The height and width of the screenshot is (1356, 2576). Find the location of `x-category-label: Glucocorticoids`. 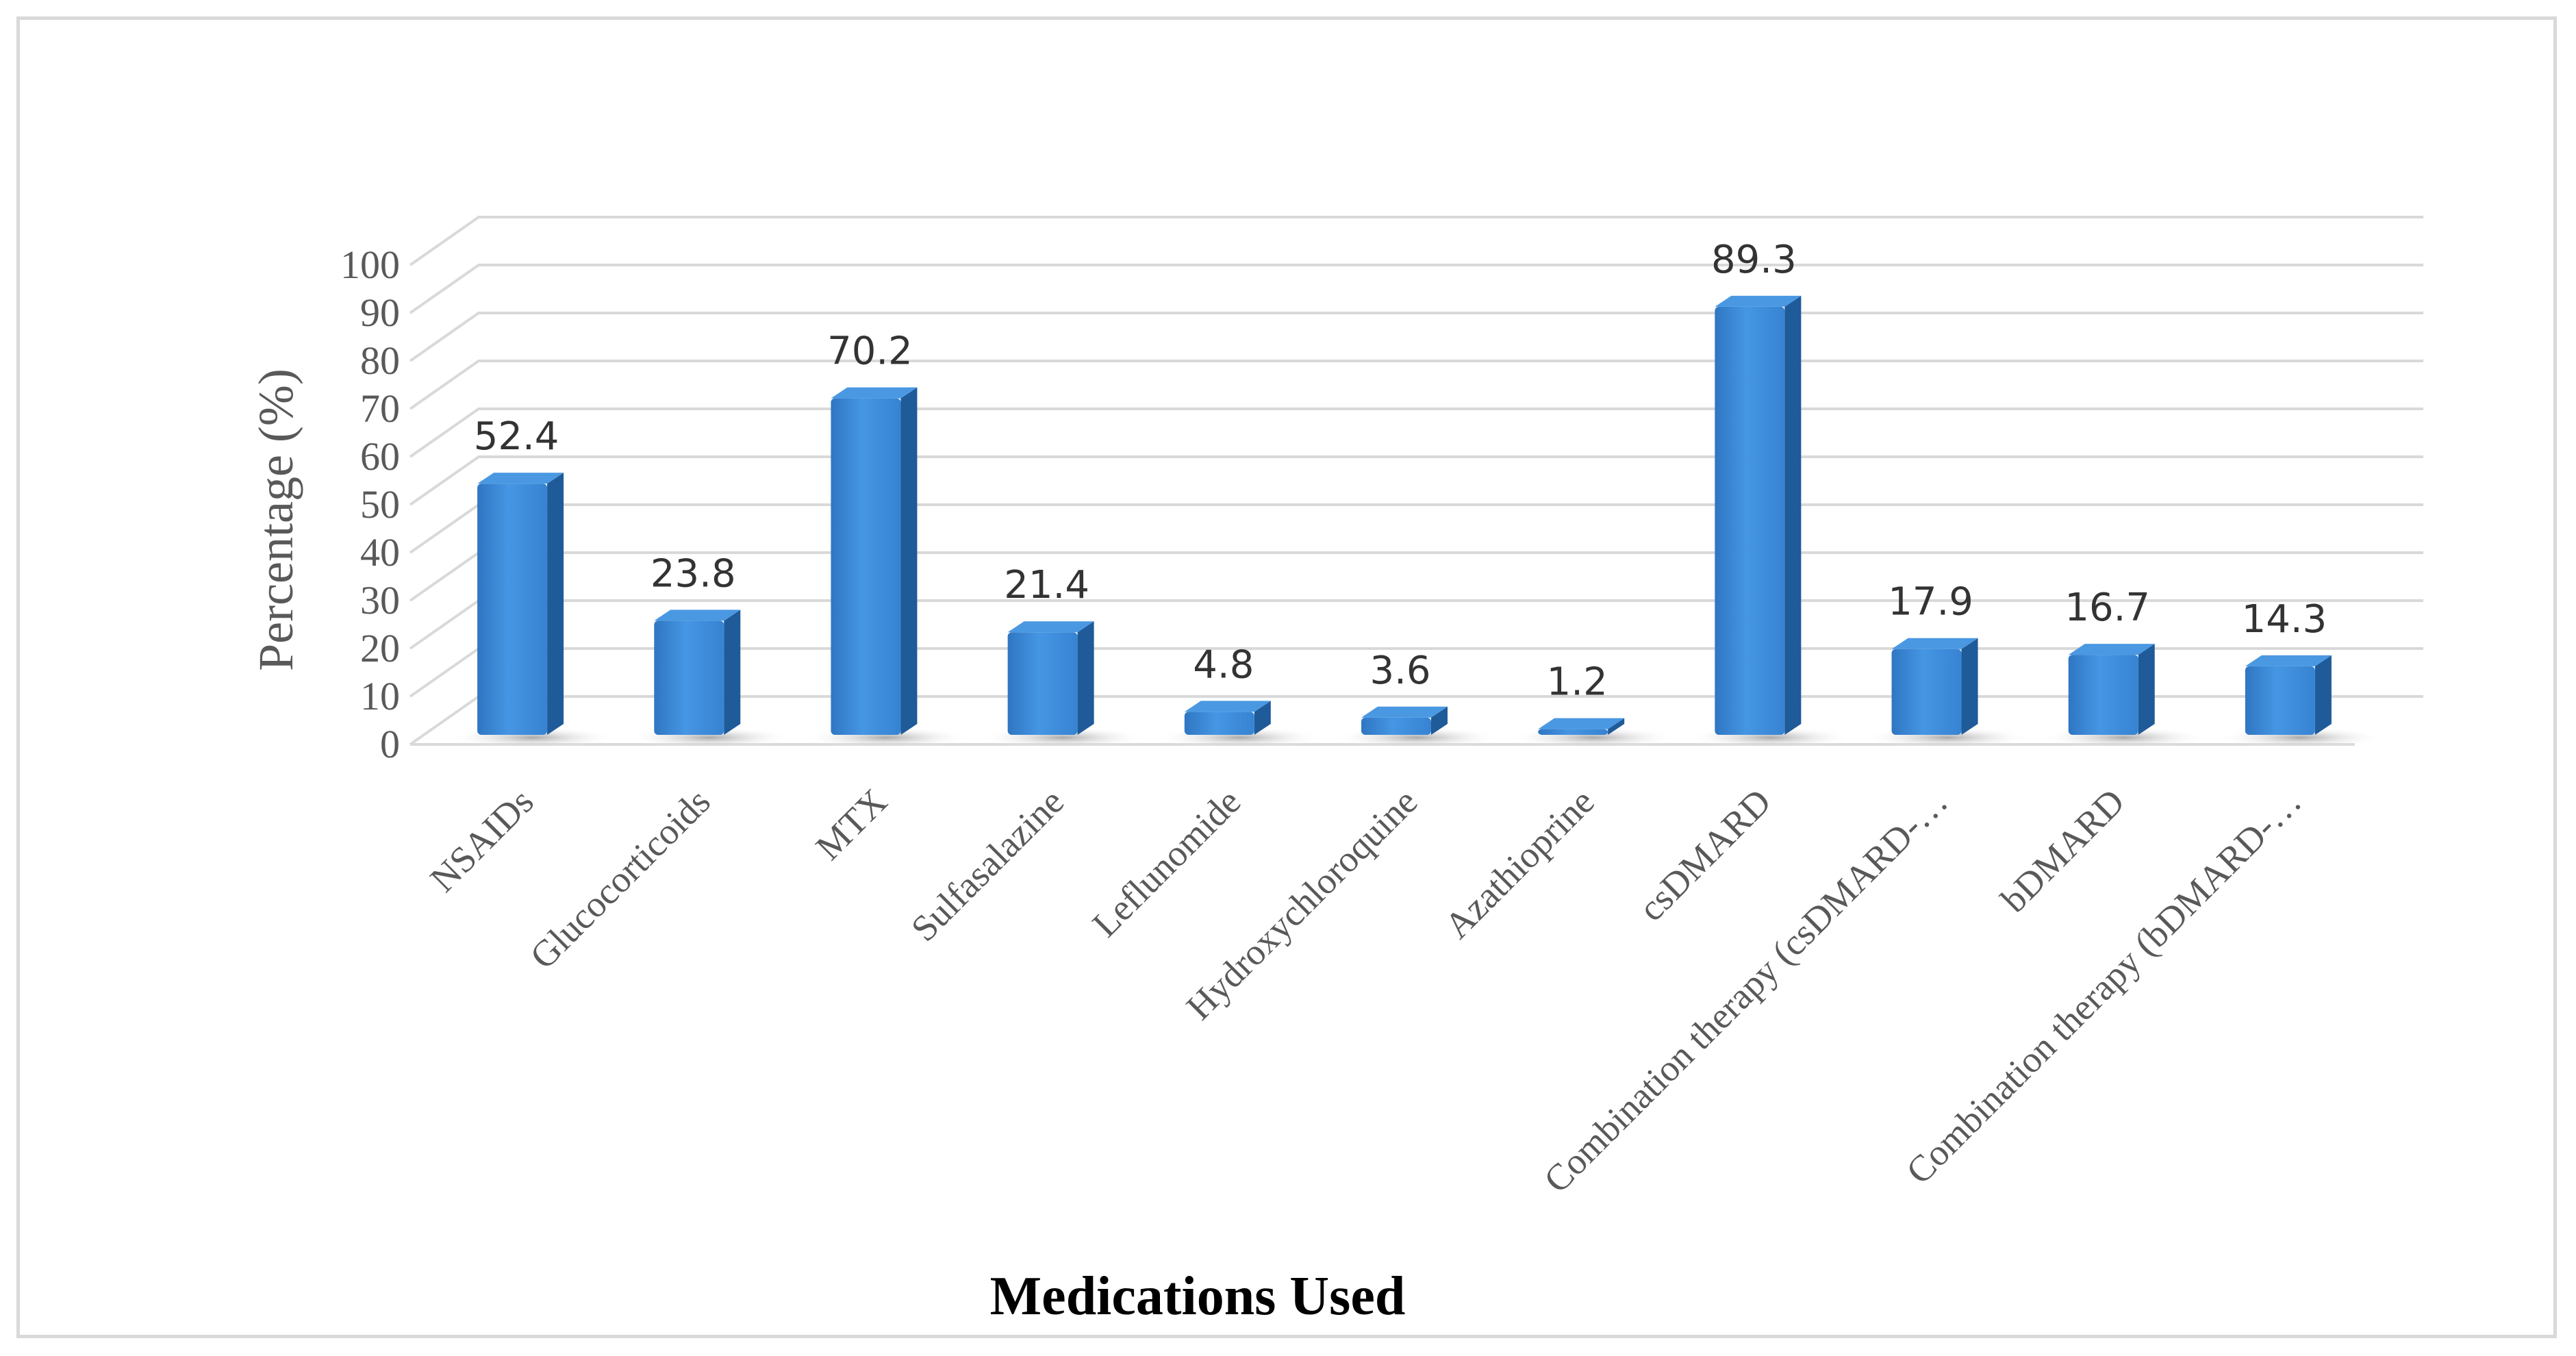

x-category-label: Glucocorticoids is located at coordinates (620, 879).